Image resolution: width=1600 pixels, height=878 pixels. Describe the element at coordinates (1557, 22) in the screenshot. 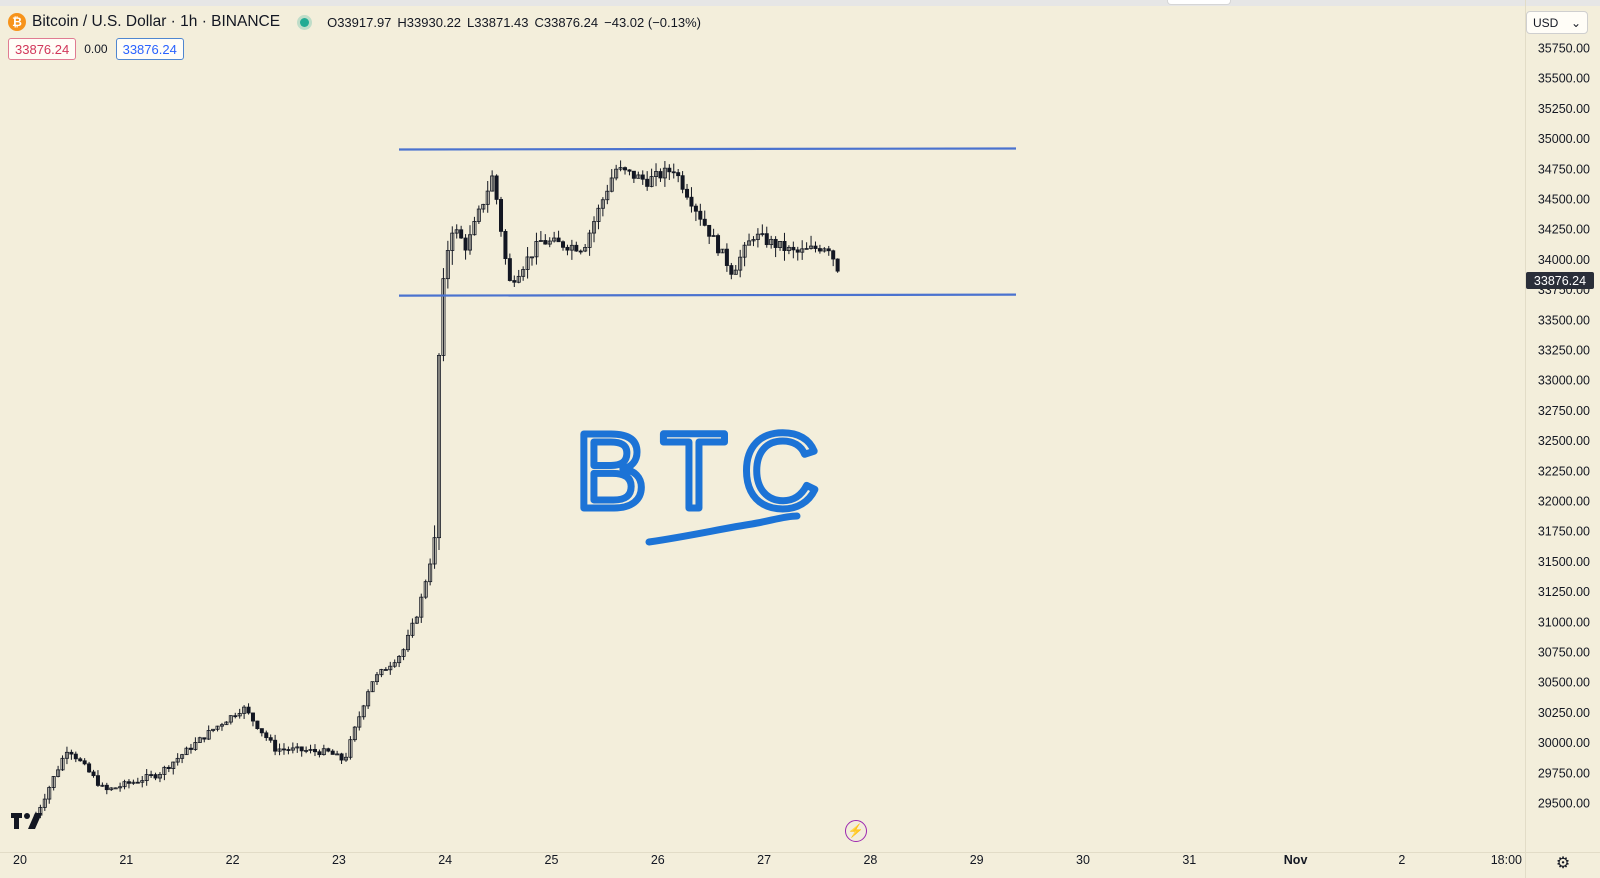

I see `currency-select: USD ⌄` at that location.